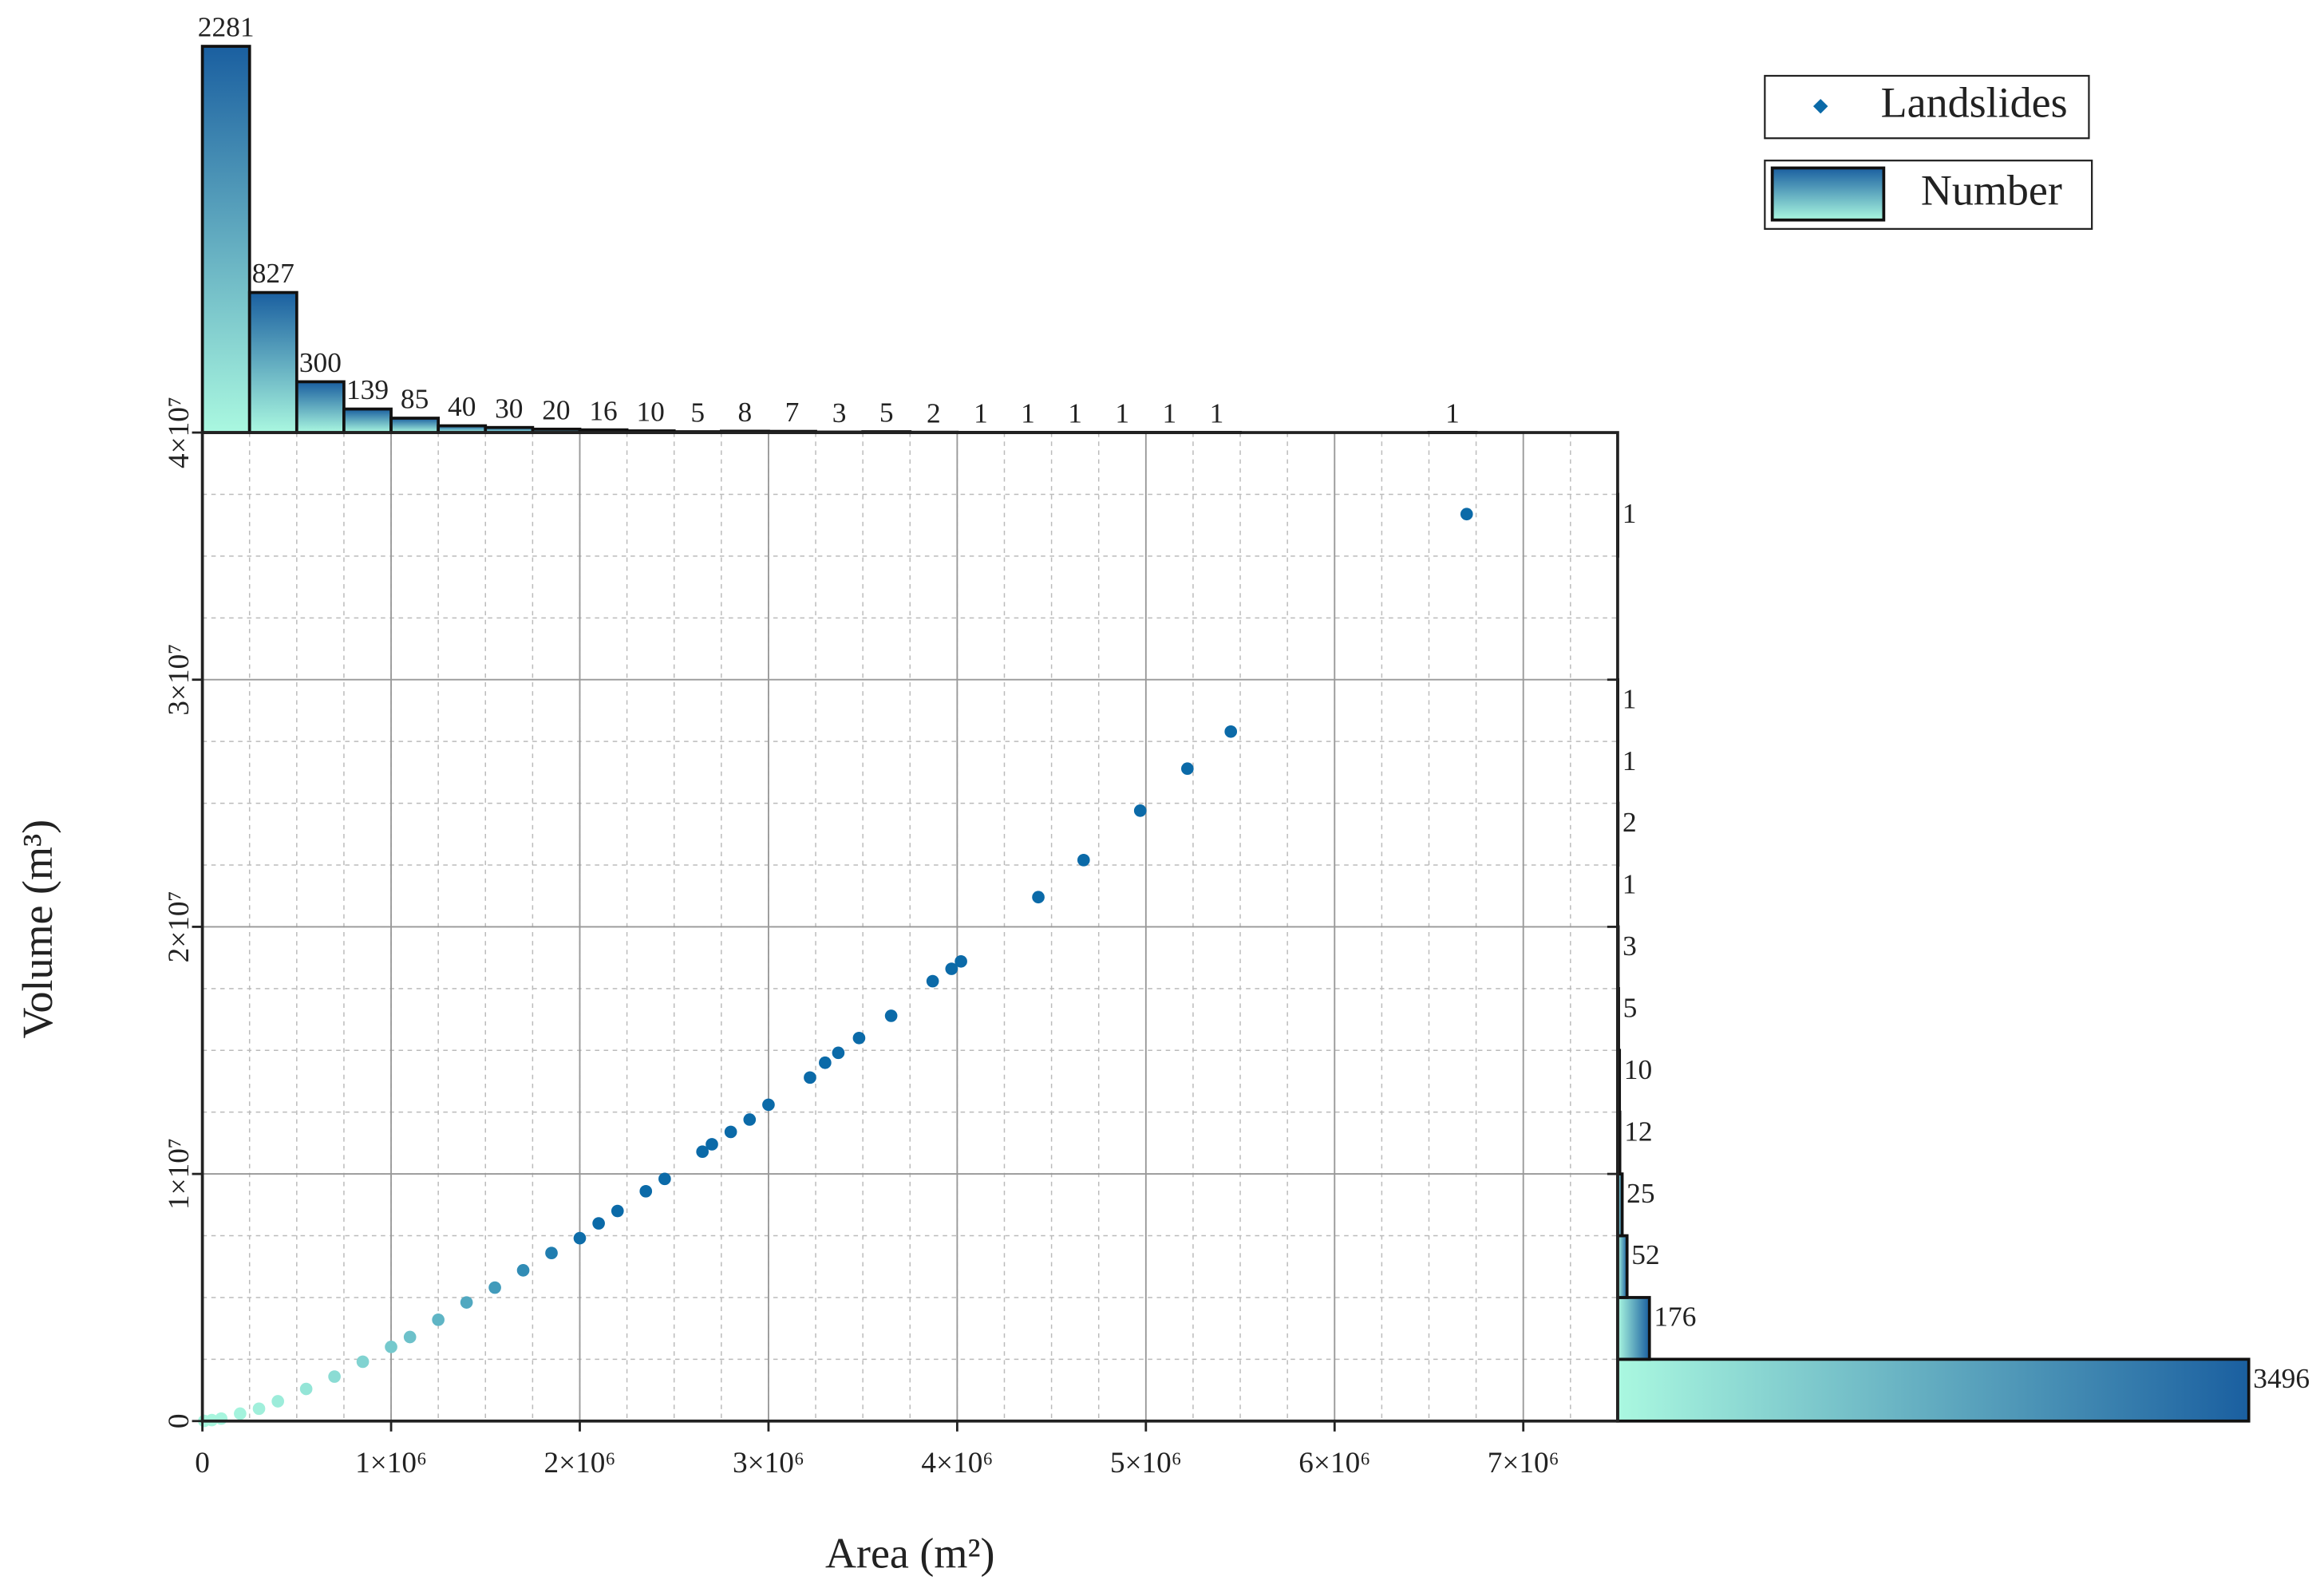 The width and height of the screenshot is (2324, 1592). What do you see at coordinates (320, 362) in the screenshot?
I see `bar-label: 300` at bounding box center [320, 362].